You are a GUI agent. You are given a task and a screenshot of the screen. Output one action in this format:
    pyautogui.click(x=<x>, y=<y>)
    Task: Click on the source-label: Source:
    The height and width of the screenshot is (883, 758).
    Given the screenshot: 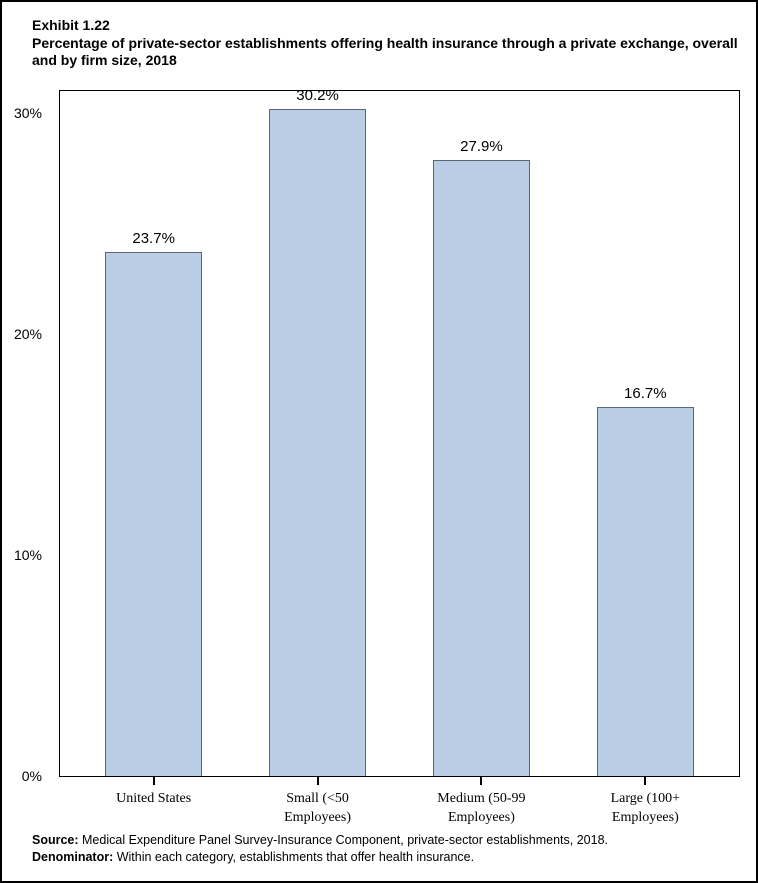 What is the action you would take?
    pyautogui.click(x=55, y=840)
    